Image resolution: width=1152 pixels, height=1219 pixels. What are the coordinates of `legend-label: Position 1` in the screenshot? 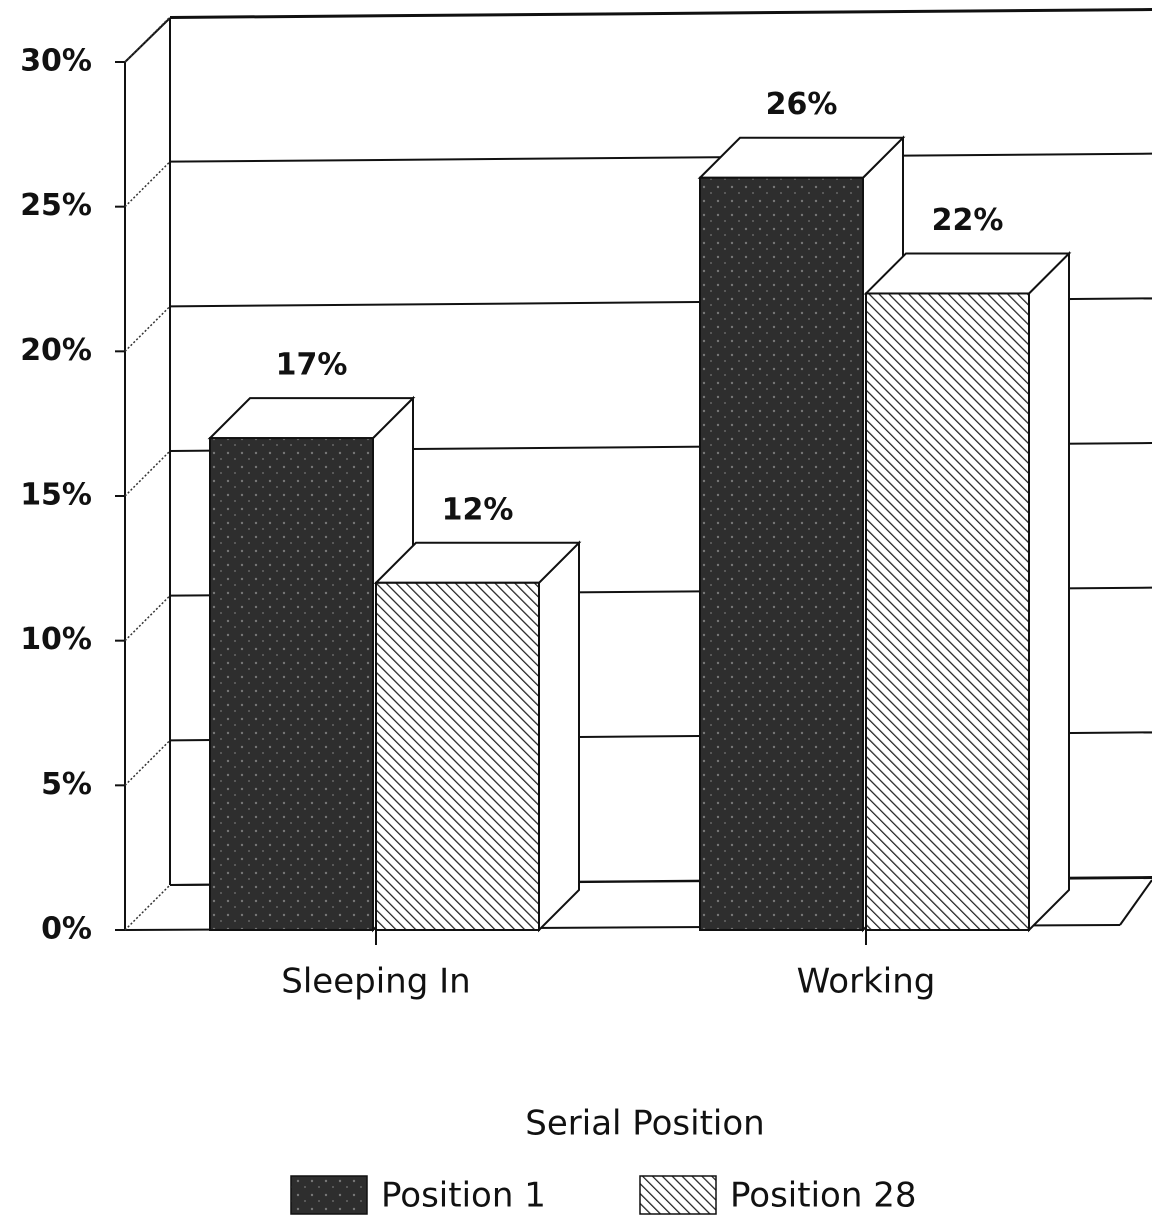 It's located at (463, 1196).